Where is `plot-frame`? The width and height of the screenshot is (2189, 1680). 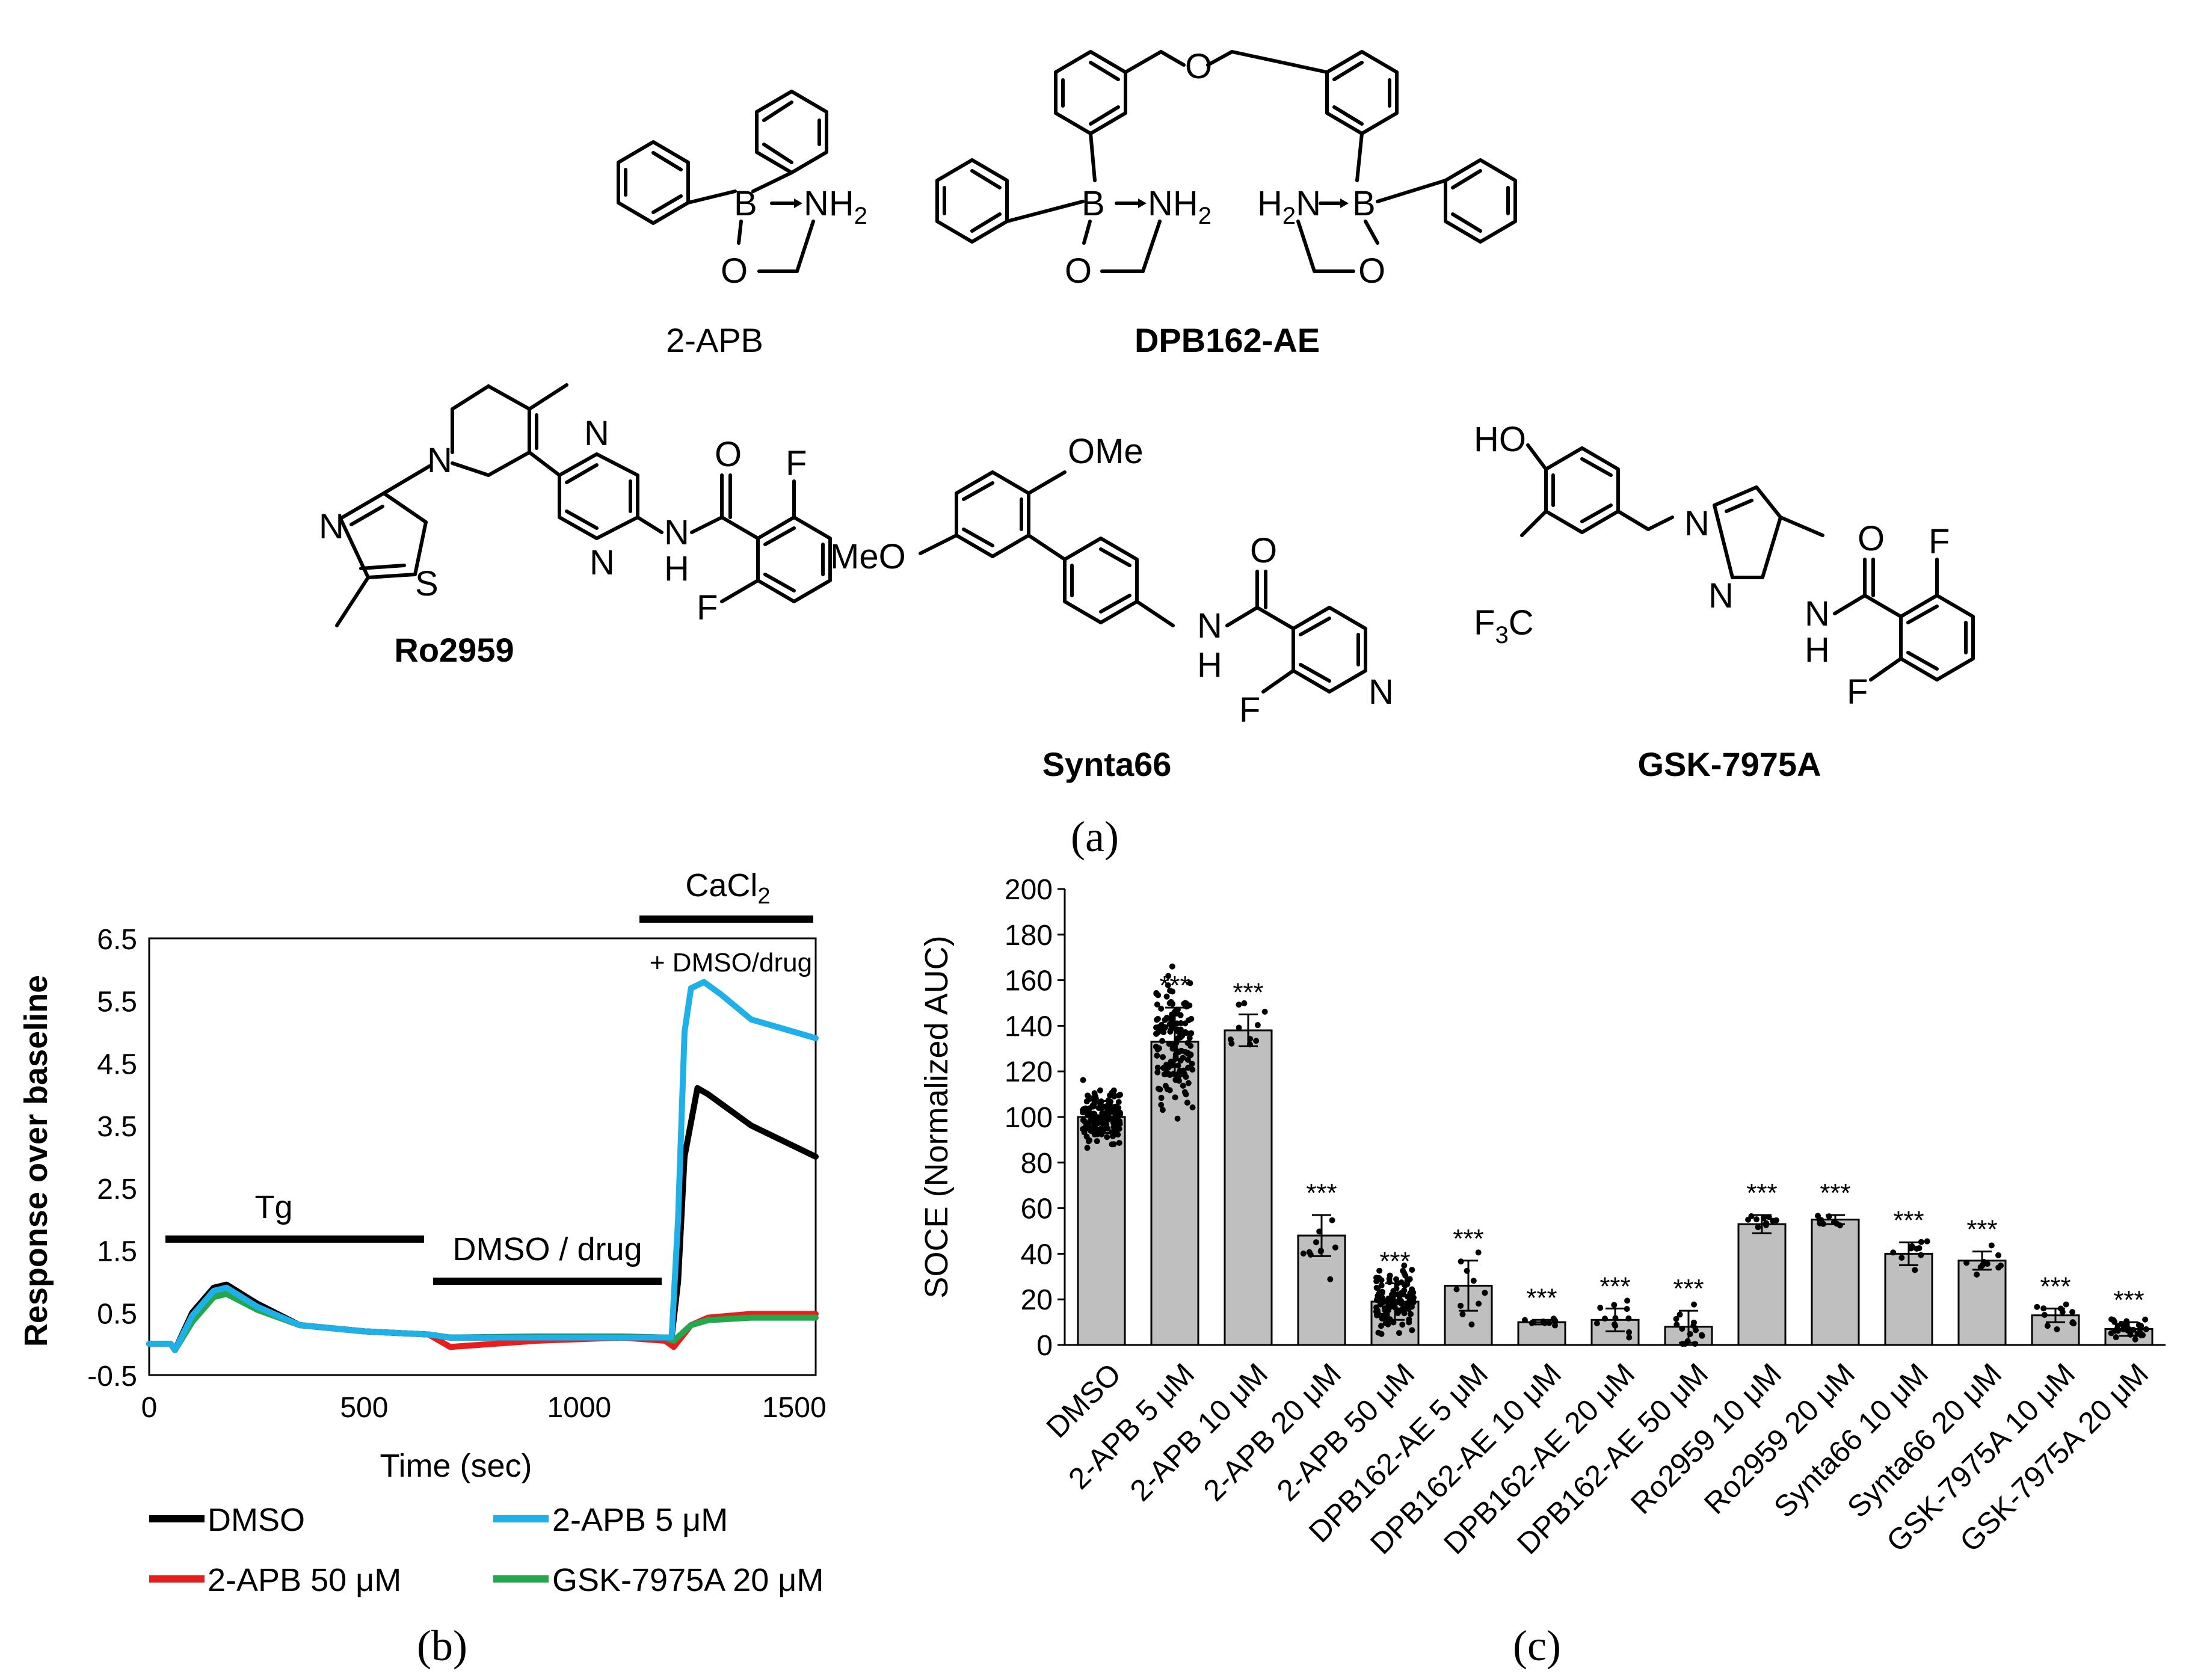
plot-frame is located at coordinates (482, 1156).